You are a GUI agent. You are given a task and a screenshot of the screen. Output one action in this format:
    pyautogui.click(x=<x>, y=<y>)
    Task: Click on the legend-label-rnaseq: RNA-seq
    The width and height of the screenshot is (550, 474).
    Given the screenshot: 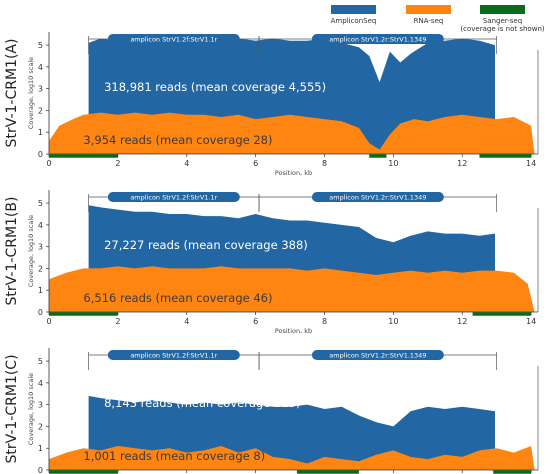 What is the action you would take?
    pyautogui.click(x=429, y=21)
    